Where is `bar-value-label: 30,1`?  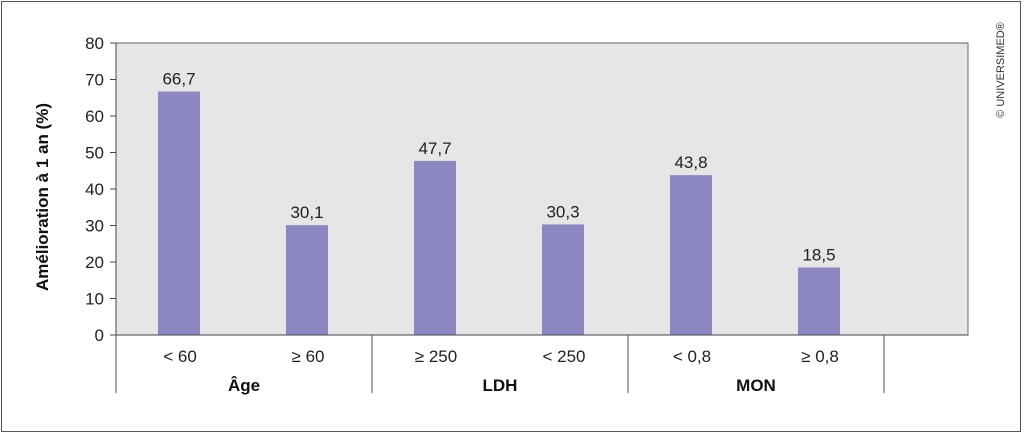
bar-value-label: 30,1 is located at coordinates (306, 212).